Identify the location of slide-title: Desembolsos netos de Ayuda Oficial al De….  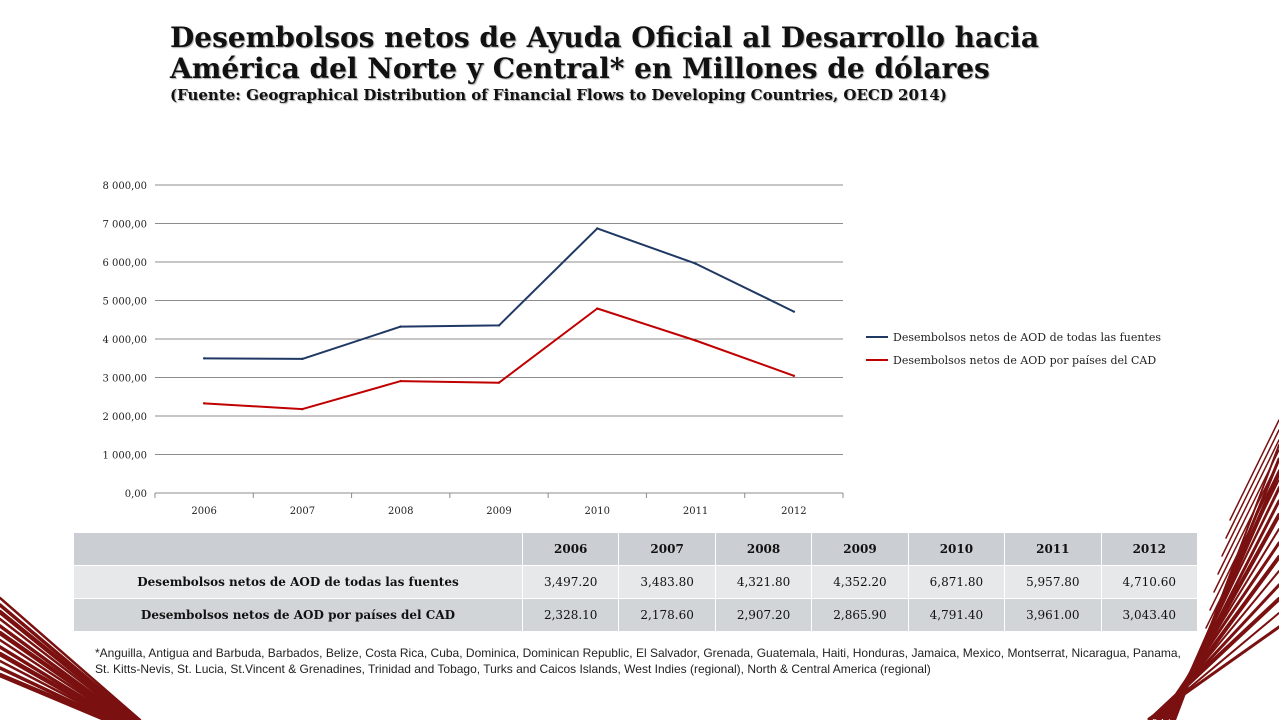
(604, 53).